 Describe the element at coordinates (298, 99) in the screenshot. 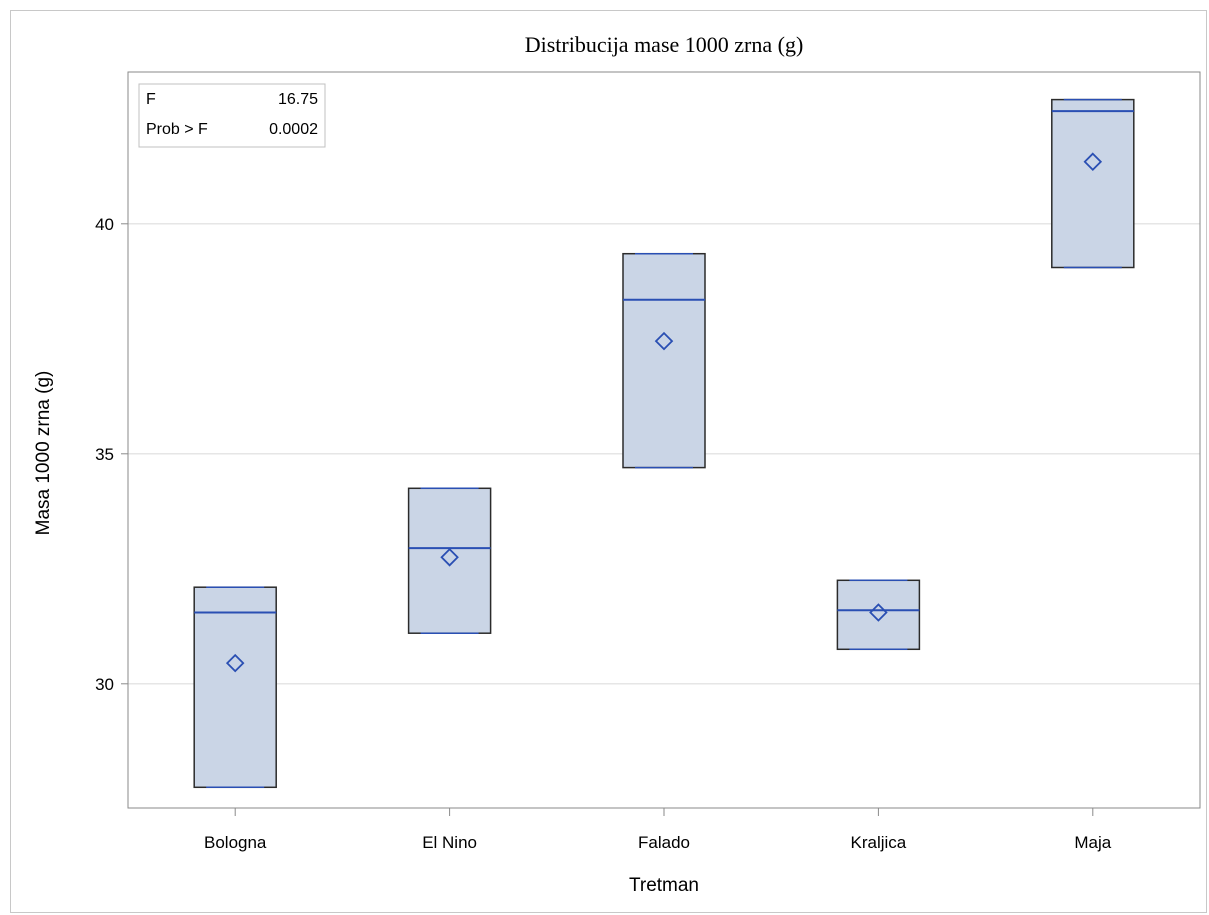

I see `stat-f-value: 16.75` at that location.